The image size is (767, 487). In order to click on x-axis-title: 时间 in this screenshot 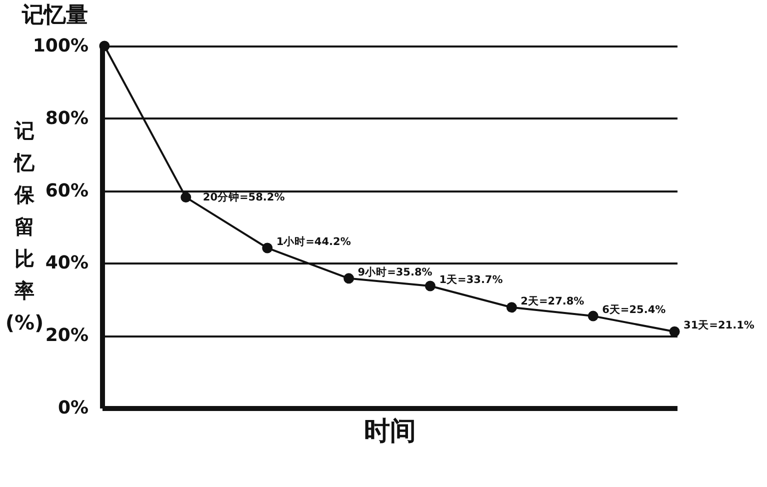, I will do `click(390, 431)`.